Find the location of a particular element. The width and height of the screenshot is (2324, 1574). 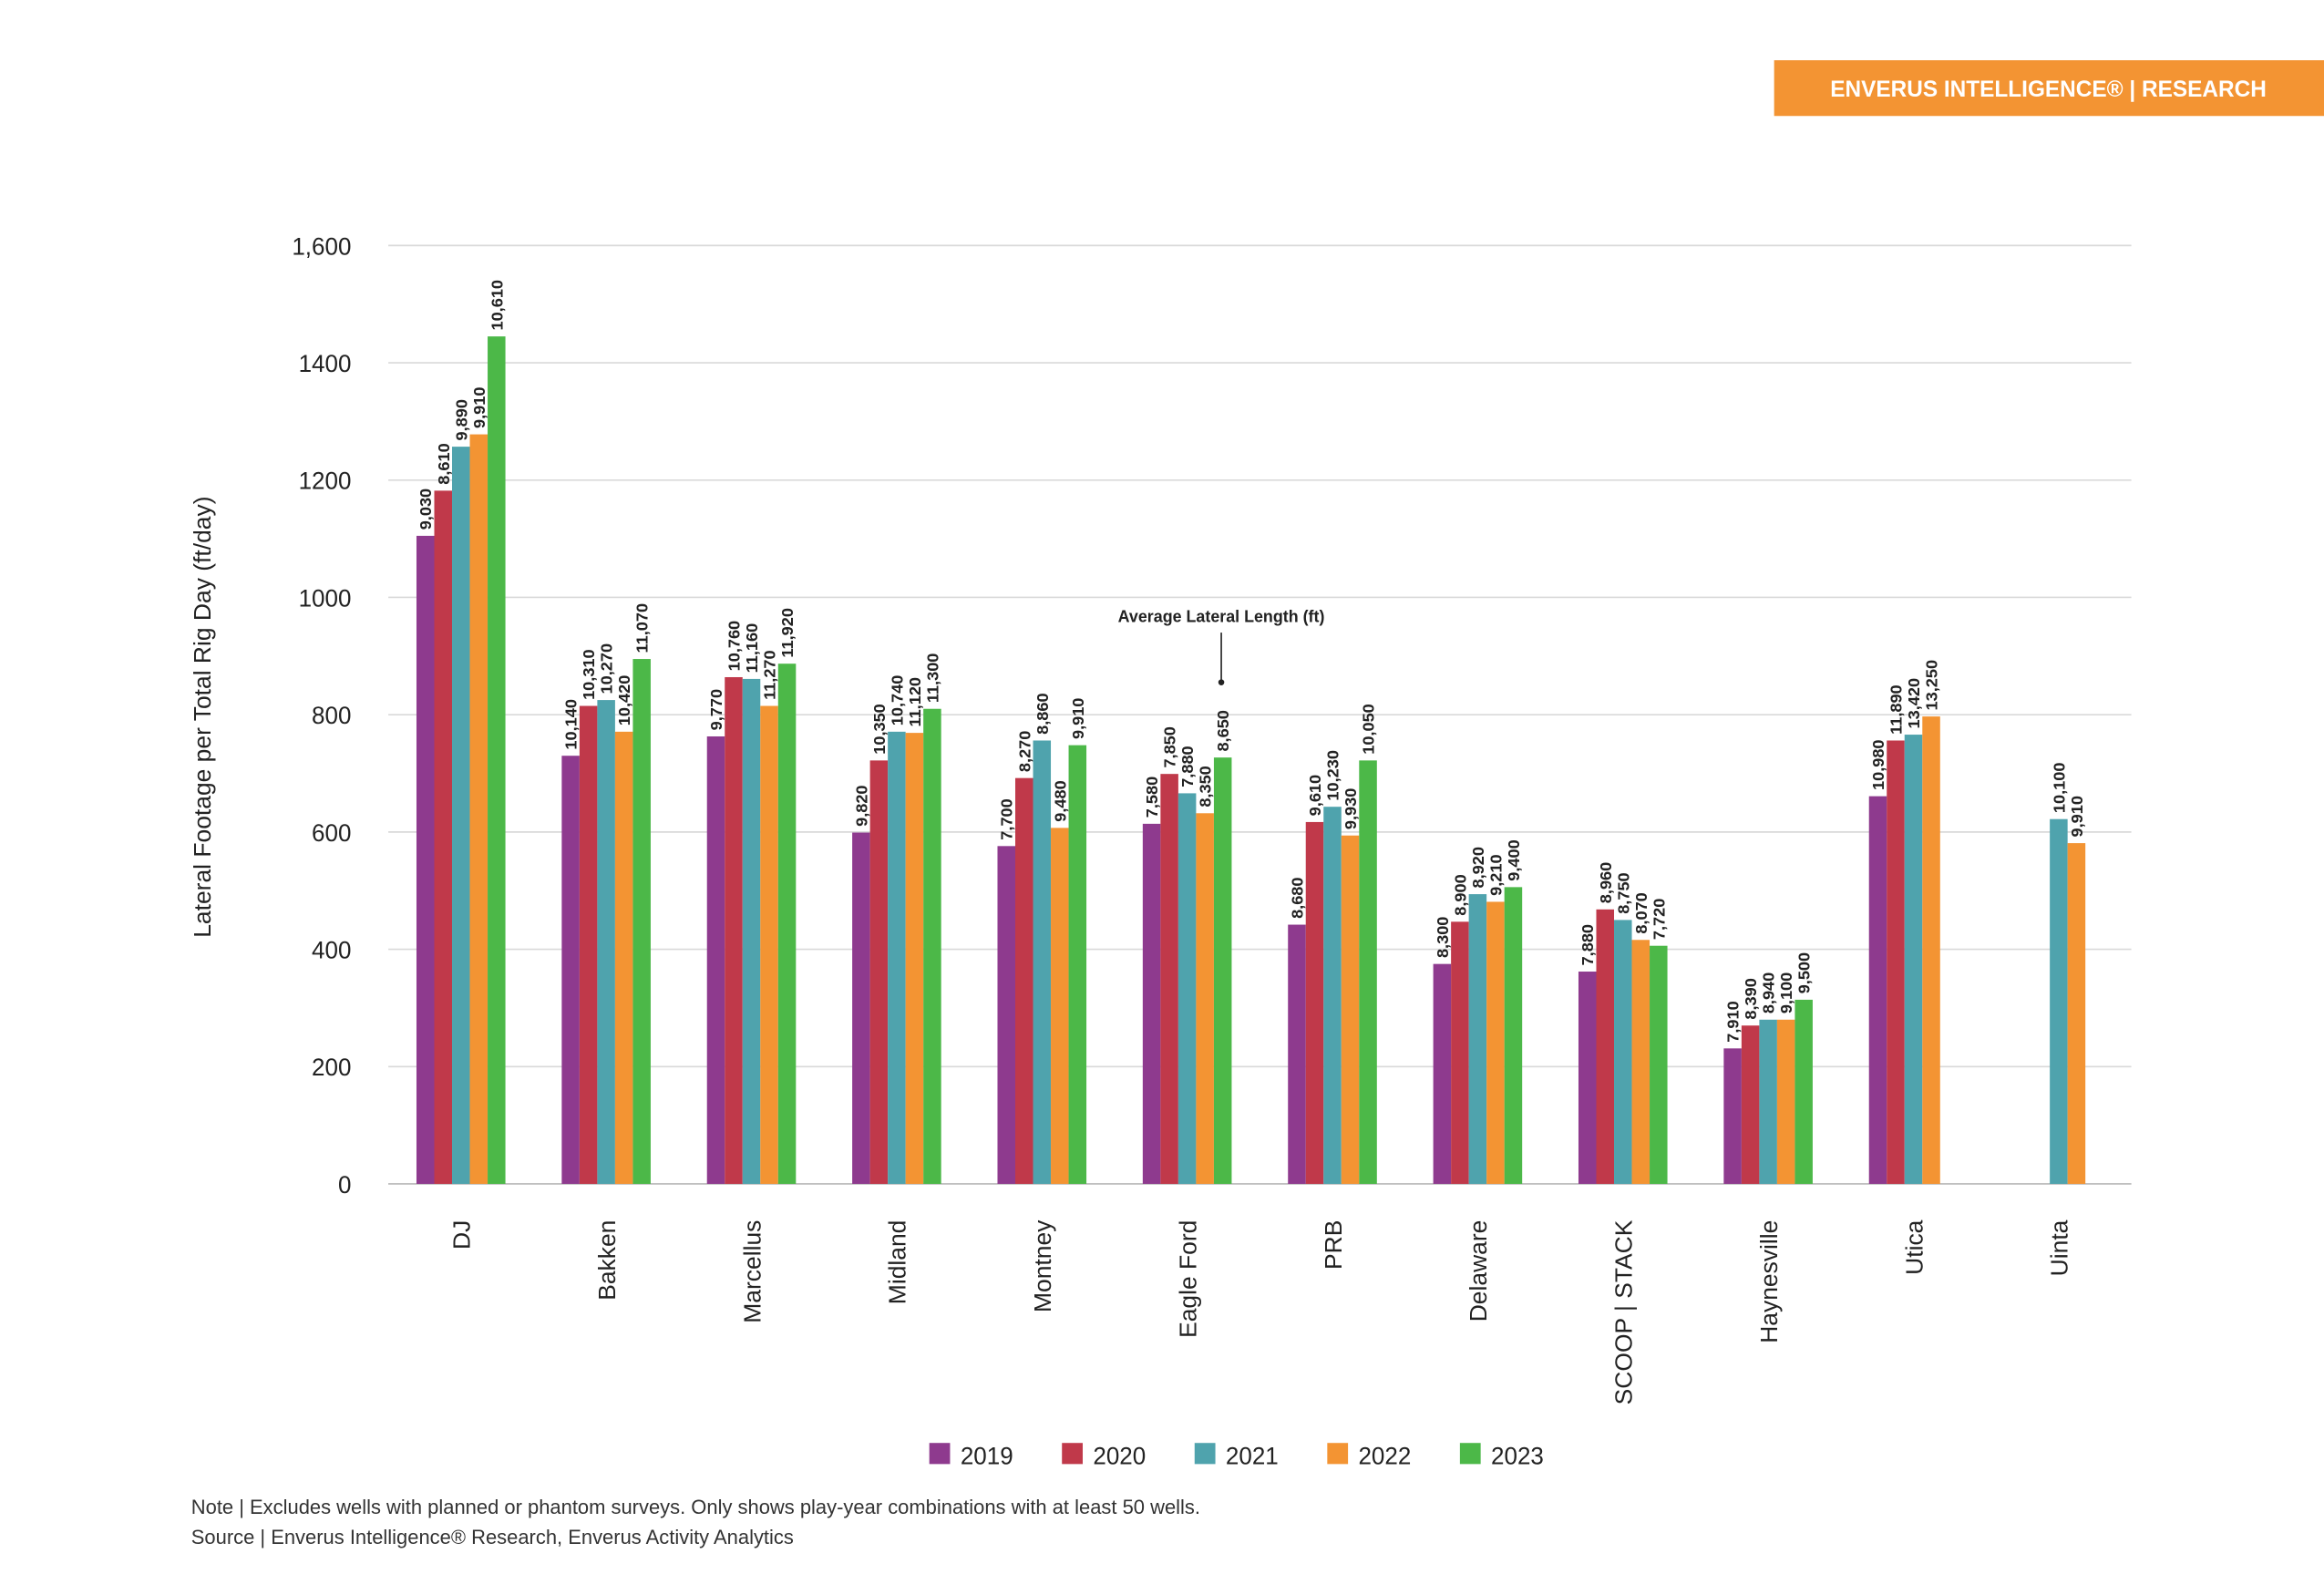

value-label: 7,910 is located at coordinates (1733, 1021).